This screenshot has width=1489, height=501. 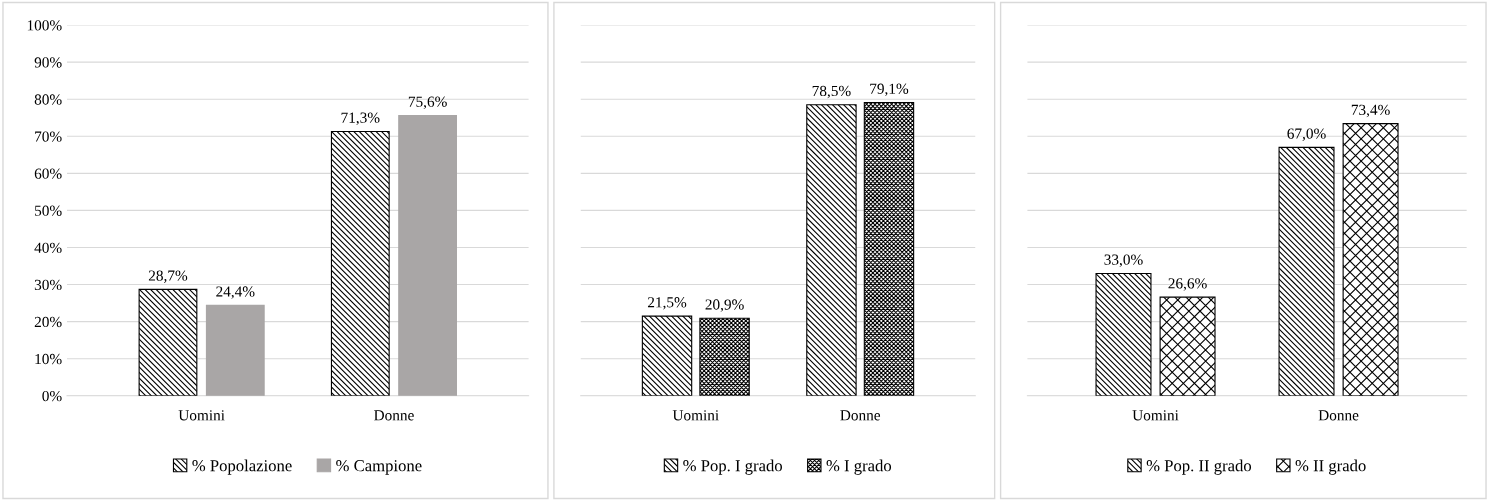 What do you see at coordinates (379, 467) in the screenshot?
I see `legend-label: % Campione` at bounding box center [379, 467].